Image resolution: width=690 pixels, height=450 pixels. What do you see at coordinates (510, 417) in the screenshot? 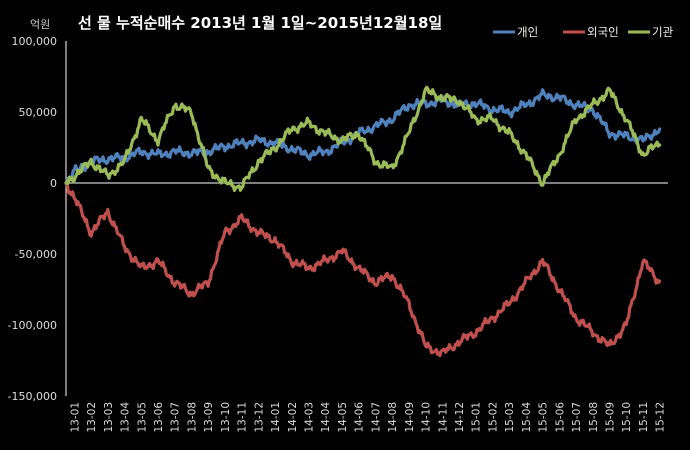
I see `x-tick-label: 15-03` at bounding box center [510, 417].